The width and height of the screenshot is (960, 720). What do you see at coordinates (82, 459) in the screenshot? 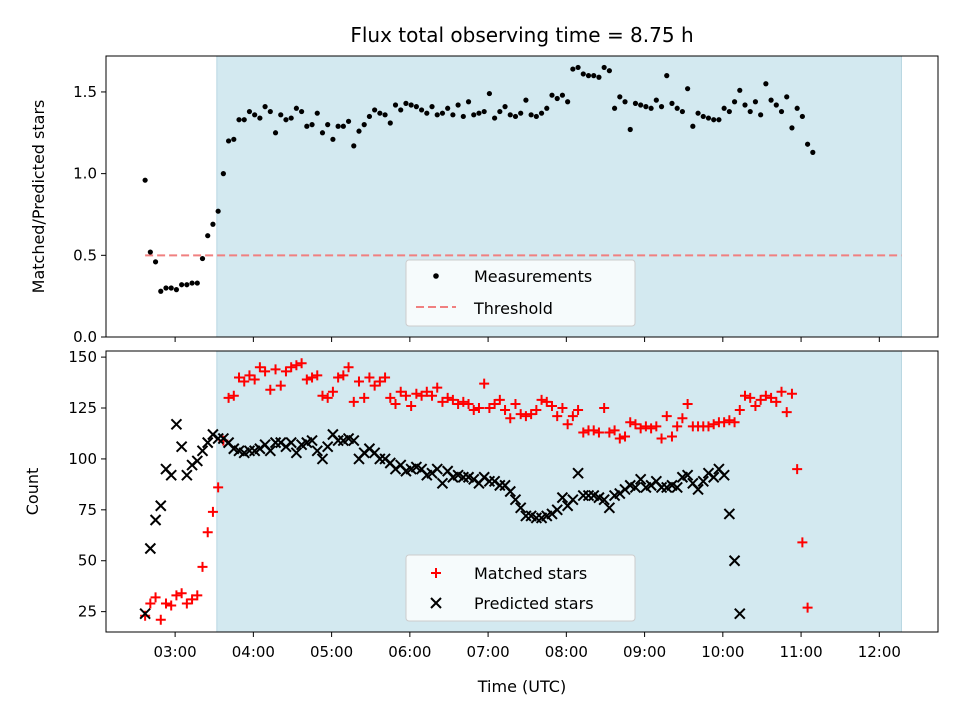
I see `y-tick-label: 100` at bounding box center [82, 459].